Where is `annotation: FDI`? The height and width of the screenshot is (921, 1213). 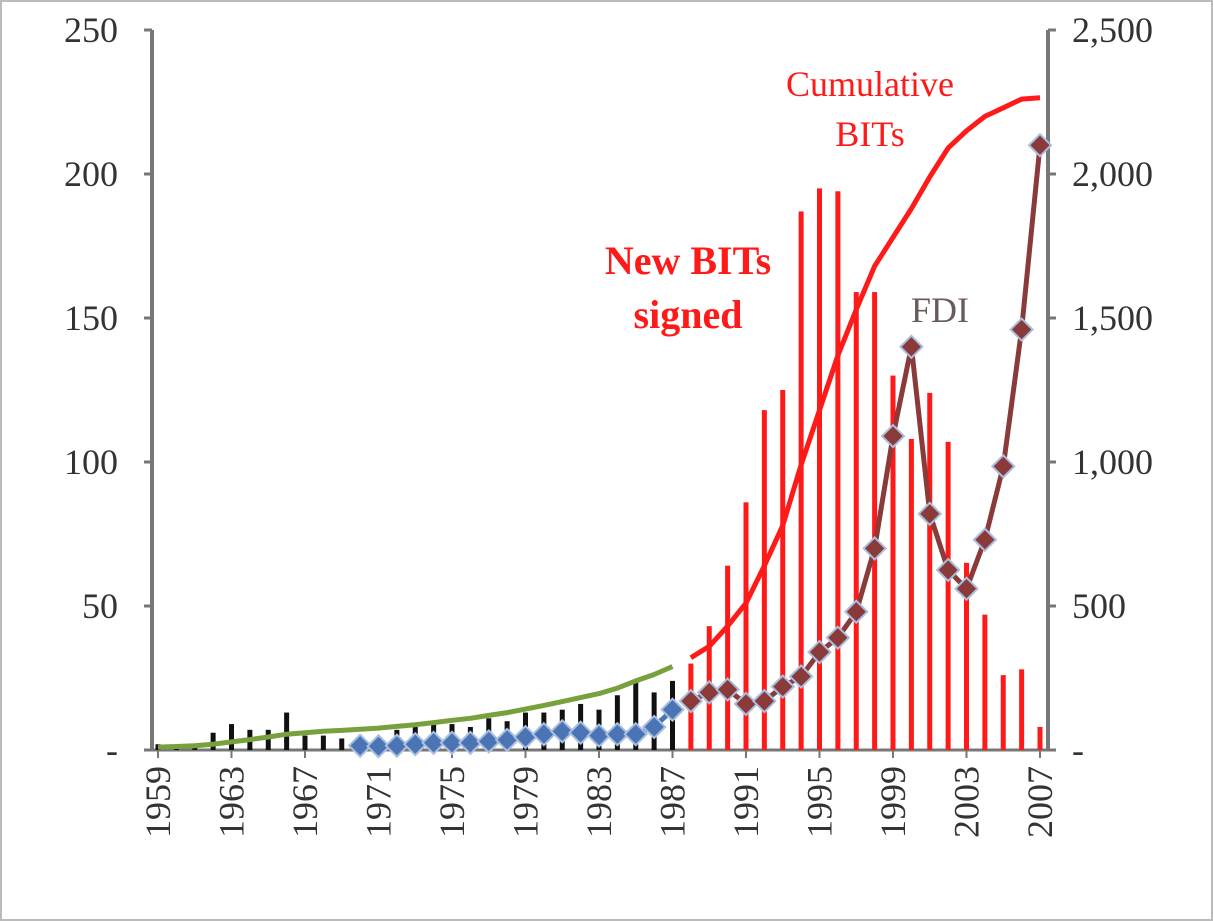
annotation: FDI is located at coordinates (940, 310).